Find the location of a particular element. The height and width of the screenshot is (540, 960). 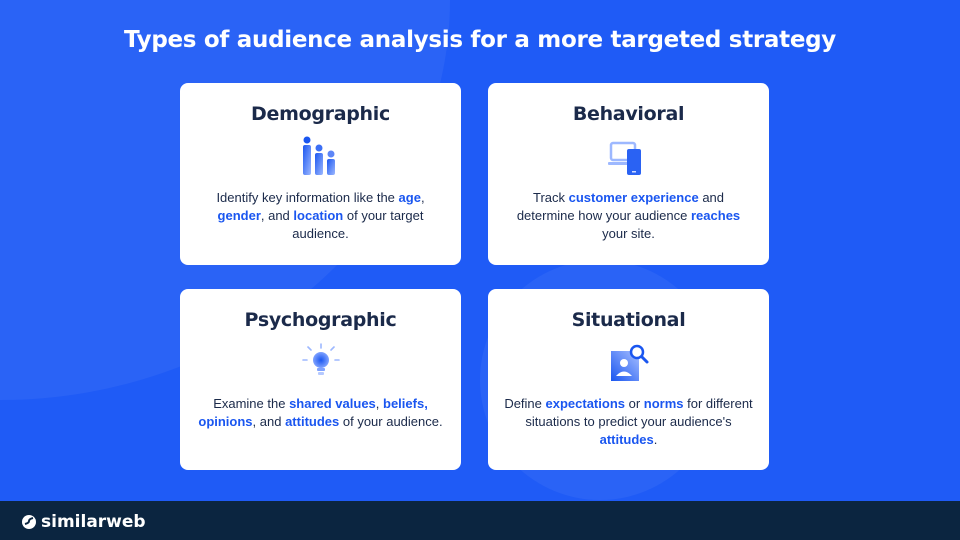

card-title: Behavioral is located at coordinates (628, 114).